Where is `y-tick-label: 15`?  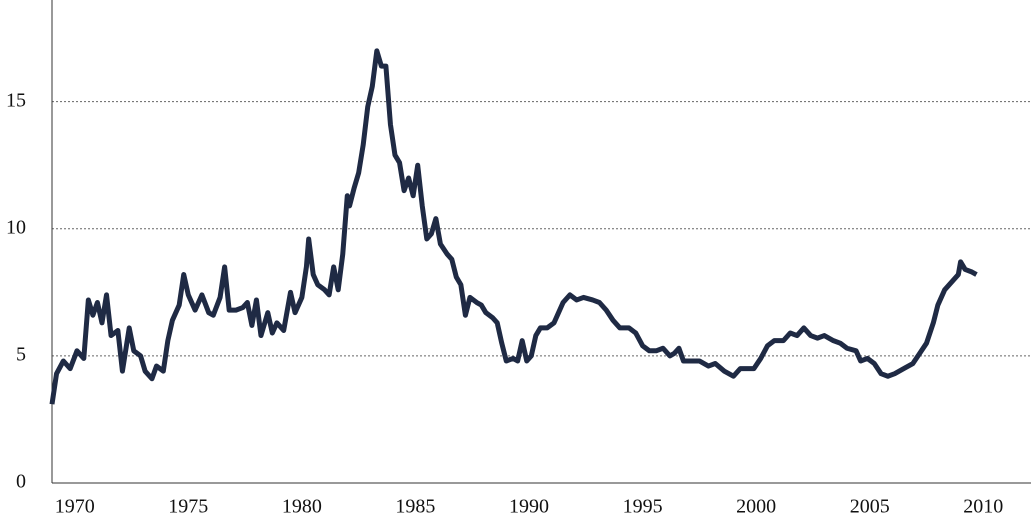 y-tick-label: 15 is located at coordinates (16, 100).